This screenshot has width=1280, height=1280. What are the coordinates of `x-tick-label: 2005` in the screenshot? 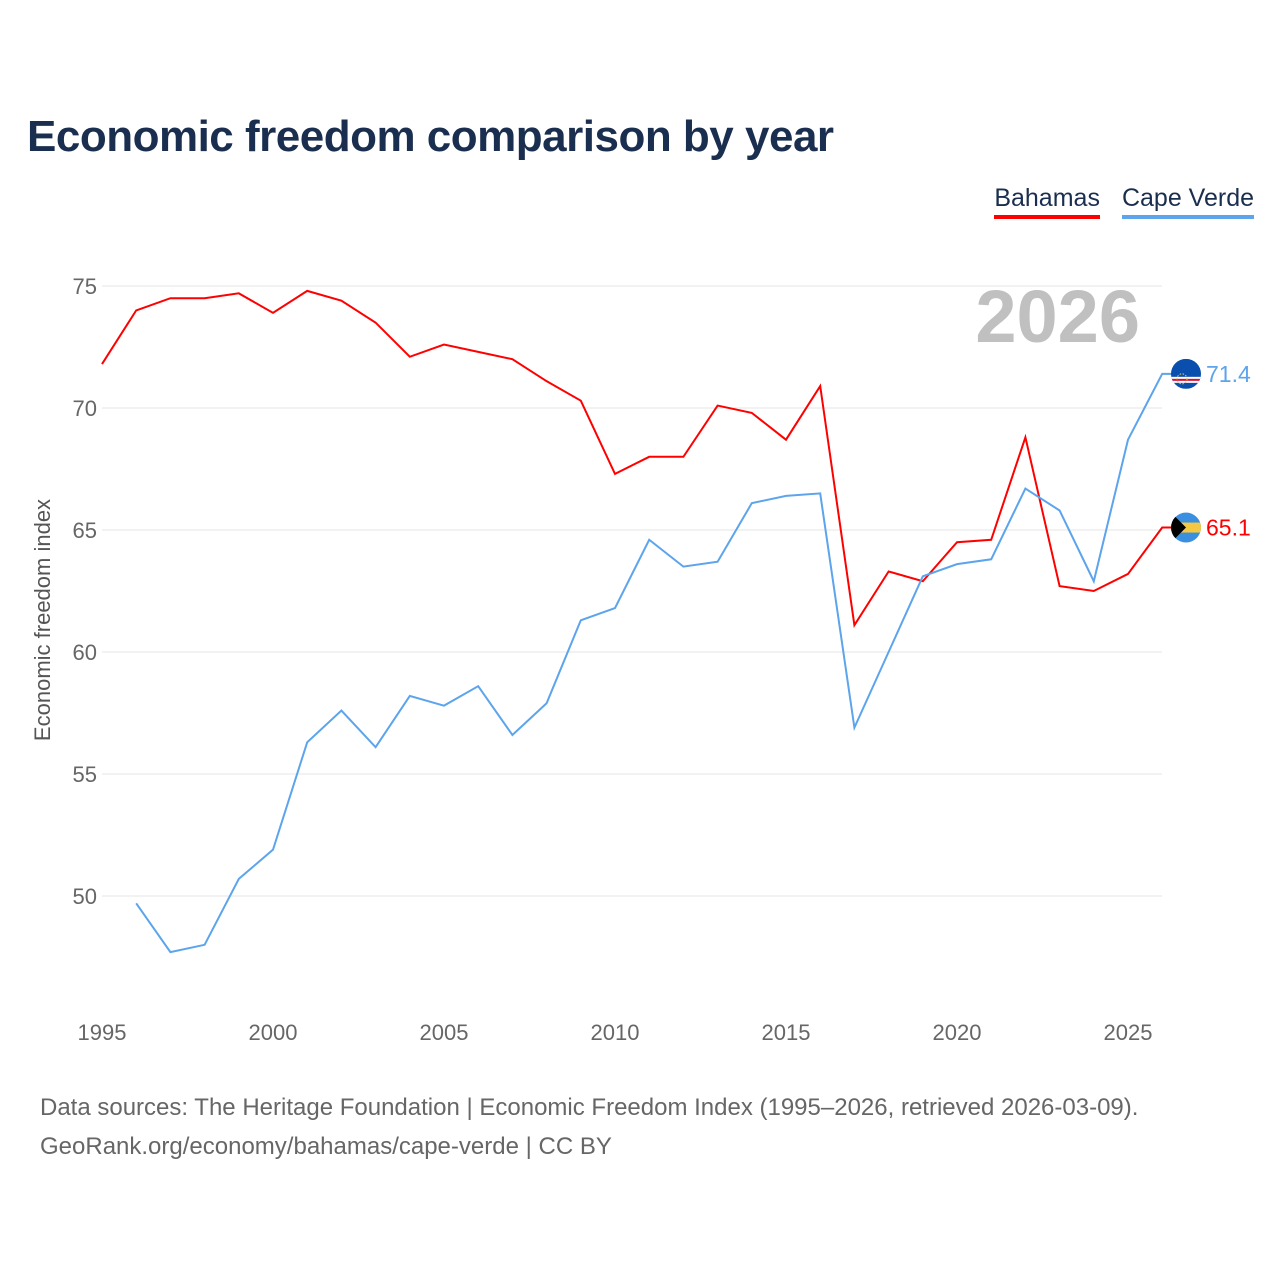 It's located at (444, 1032).